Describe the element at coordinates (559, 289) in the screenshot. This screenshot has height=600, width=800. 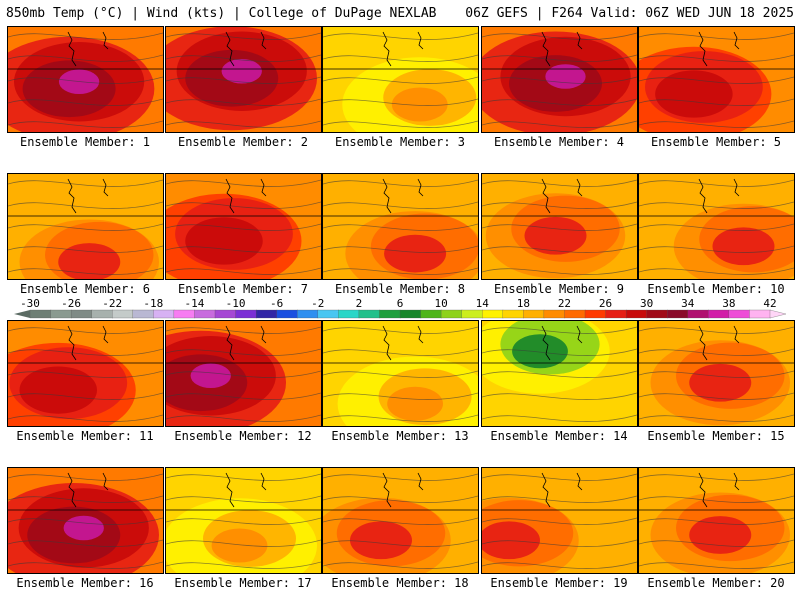
I see `member-caption: Ensemble Member: 9` at that location.